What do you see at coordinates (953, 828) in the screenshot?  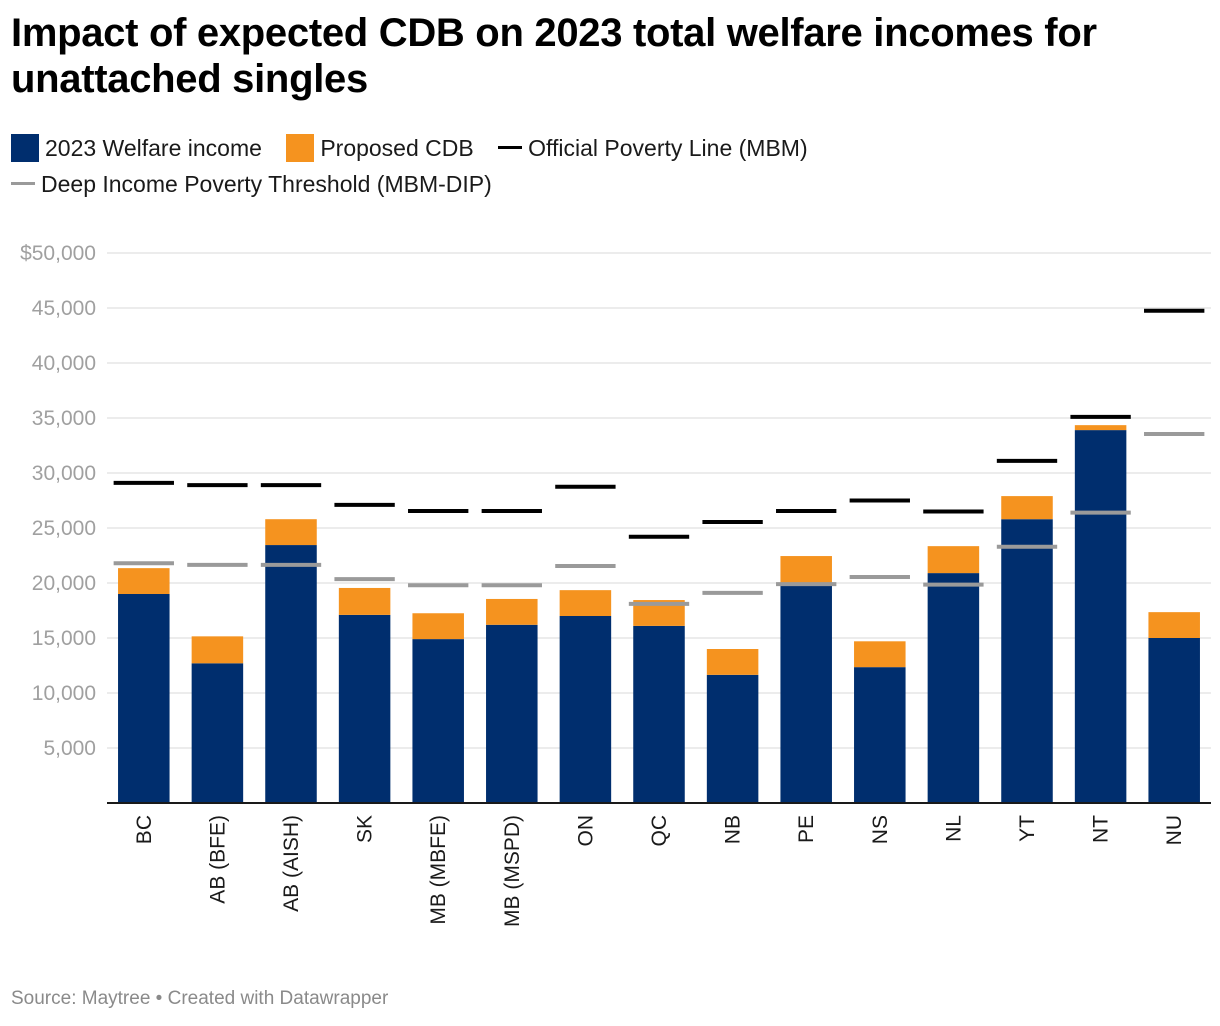 I see `x-tick-label: NL` at bounding box center [953, 828].